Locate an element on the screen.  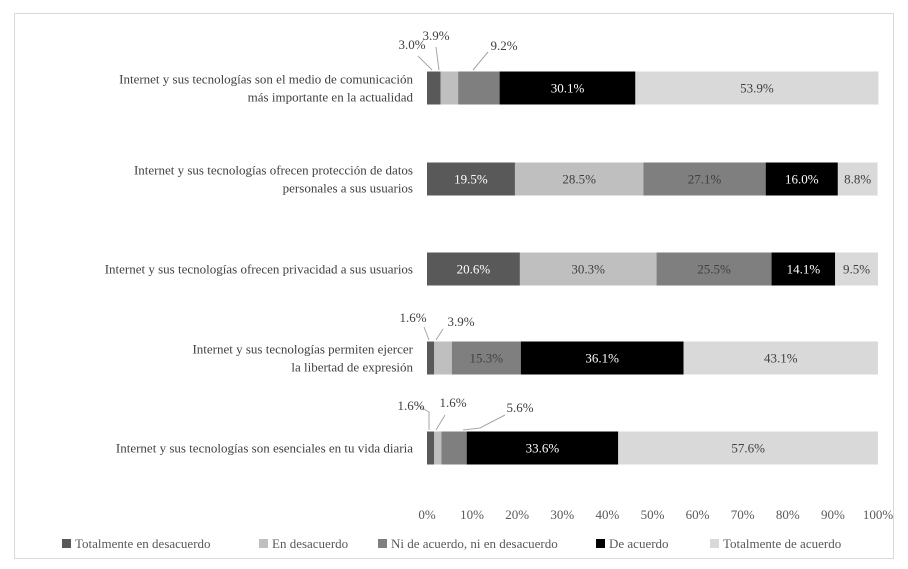
data-label: 20.6% is located at coordinates (474, 269).